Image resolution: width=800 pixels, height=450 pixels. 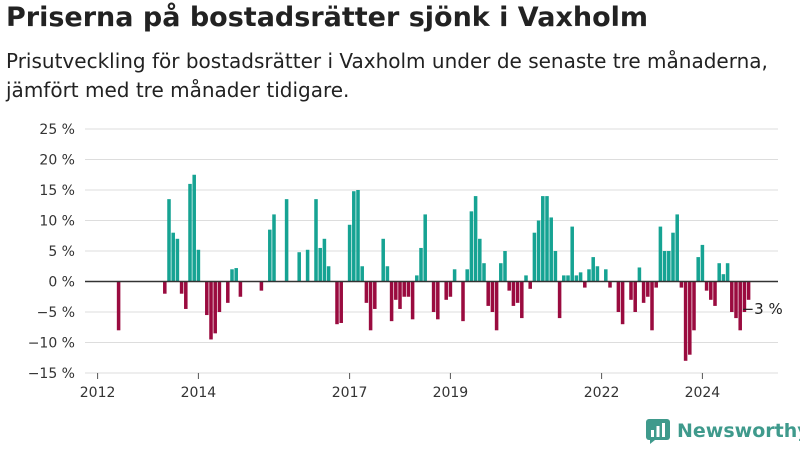 What do you see at coordinates (762, 309) in the screenshot?
I see `last-value-label: −3 %` at bounding box center [762, 309].